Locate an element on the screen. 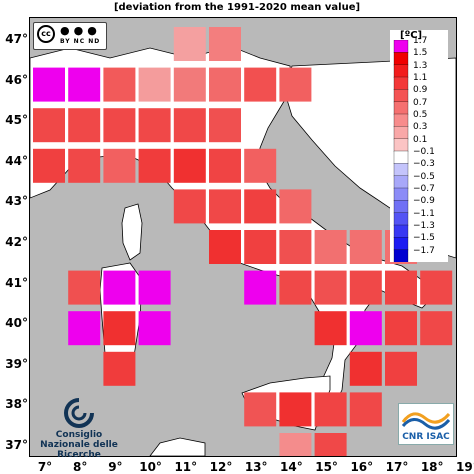 Image resolution: width=474 pixels, height=474 pixels. colorbar-tick-label: 1.3 is located at coordinates (420, 65).